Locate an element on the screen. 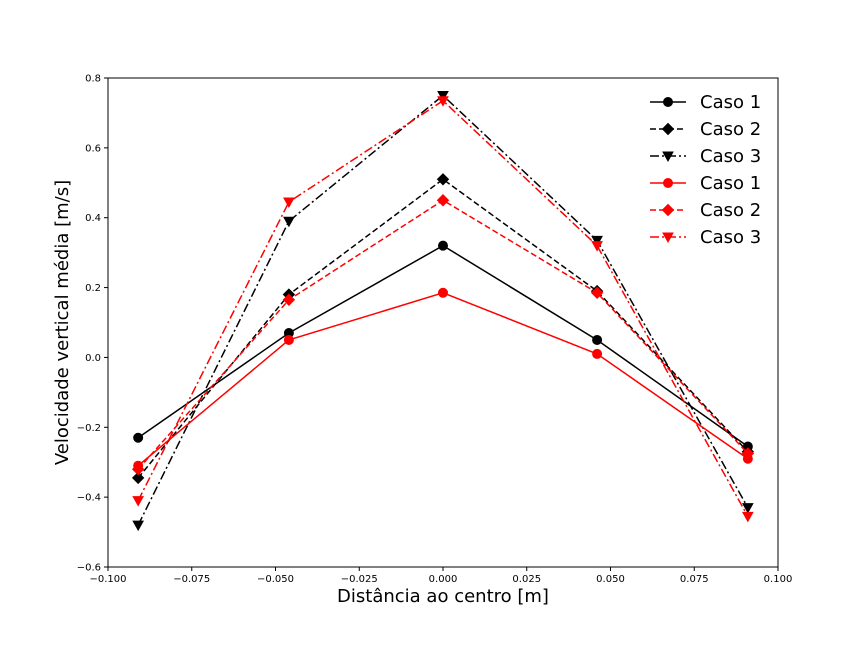 Image resolution: width=864 pixels, height=648 pixels. x-axis-label: Distância ao centro [m] is located at coordinates (443, 596).